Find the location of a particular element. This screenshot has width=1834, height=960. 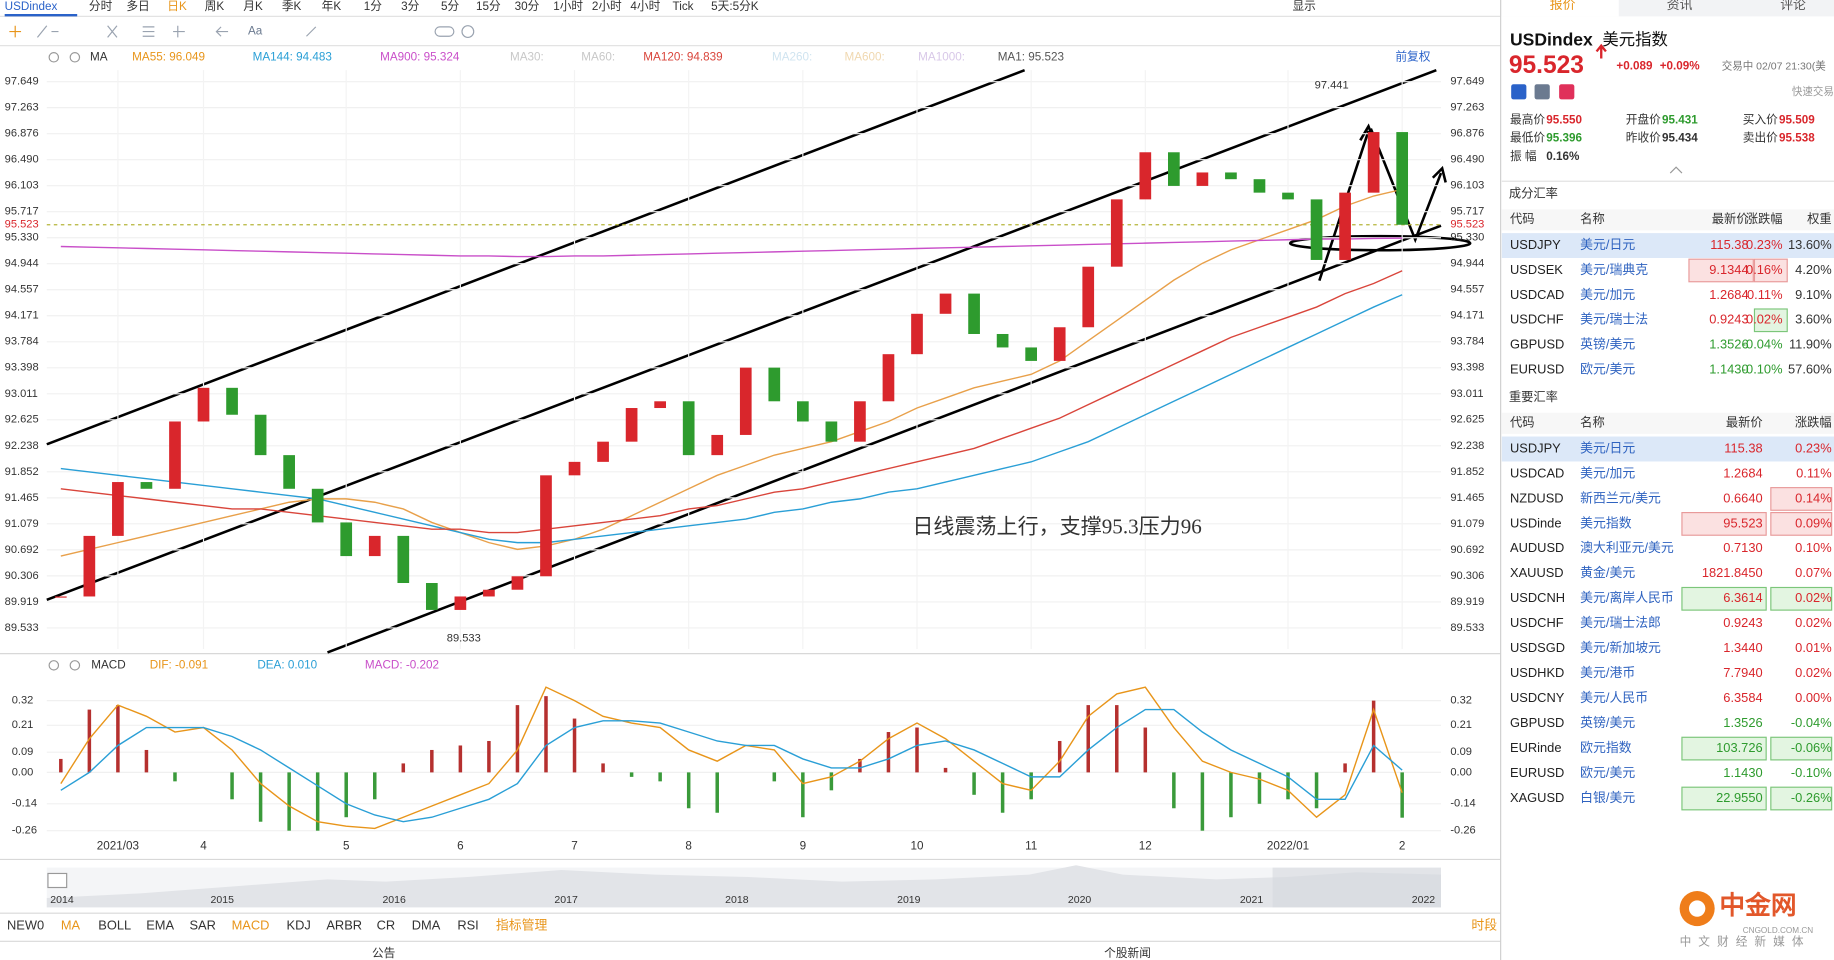

table-cell: USDSEK is located at coordinates (1536, 269).